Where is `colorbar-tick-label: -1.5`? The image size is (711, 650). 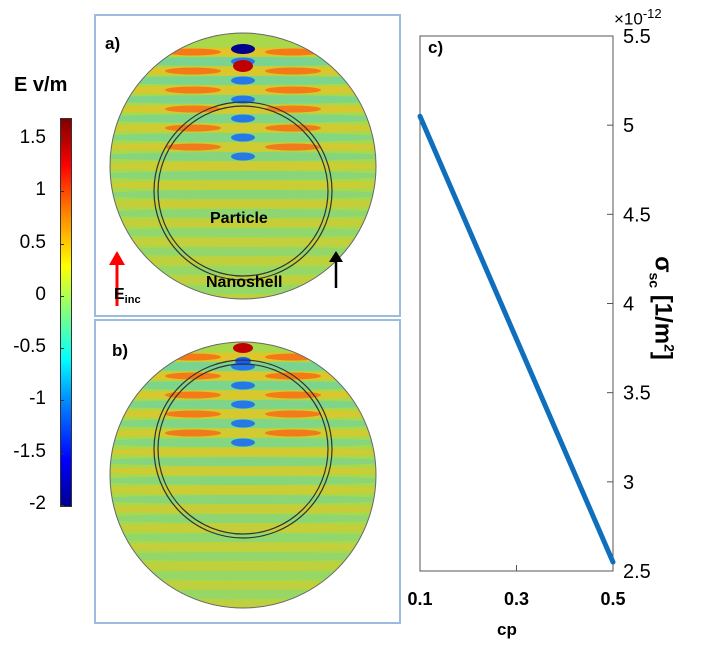
colorbar-tick-label: -1.5 is located at coordinates (29, 451).